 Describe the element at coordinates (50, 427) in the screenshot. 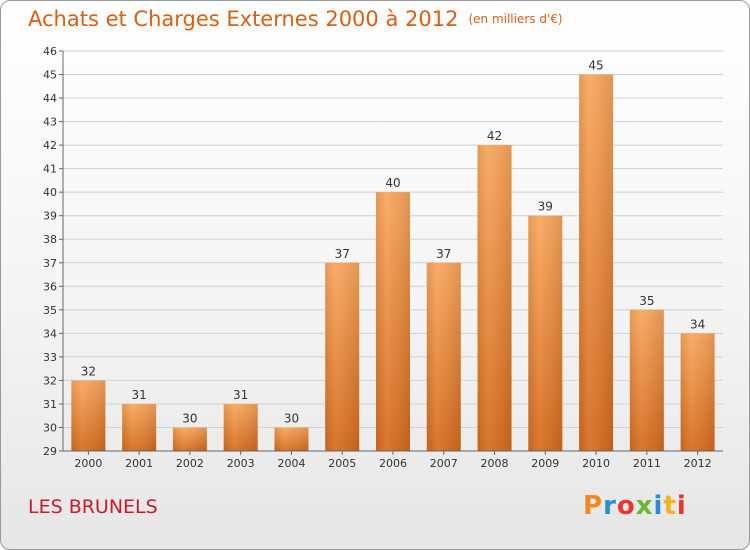

I see `y-tick-label: 30` at that location.